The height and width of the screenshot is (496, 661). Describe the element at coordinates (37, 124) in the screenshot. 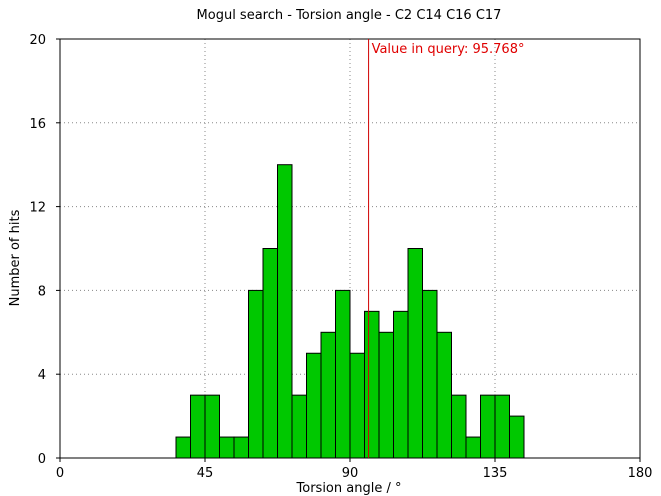

I see `y-tick-label: 16` at that location.